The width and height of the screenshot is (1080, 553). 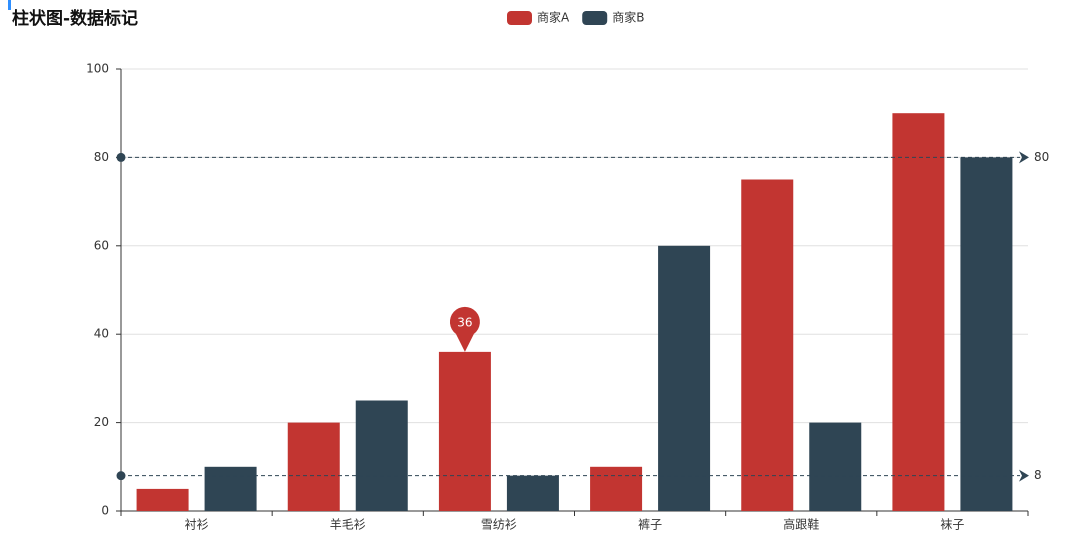 I want to click on chart-title: 柱状图-数据标记, so click(x=75, y=18).